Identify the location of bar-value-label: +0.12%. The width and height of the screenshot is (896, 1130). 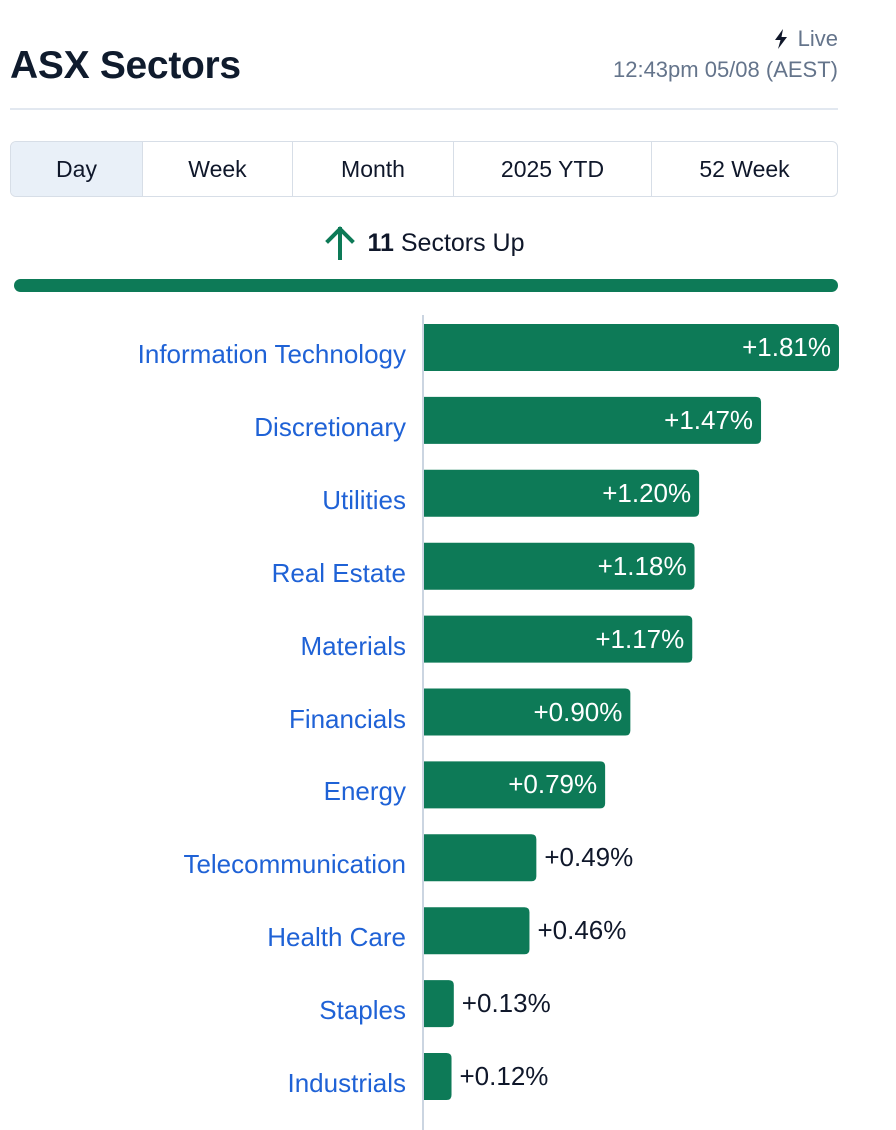
(504, 1076).